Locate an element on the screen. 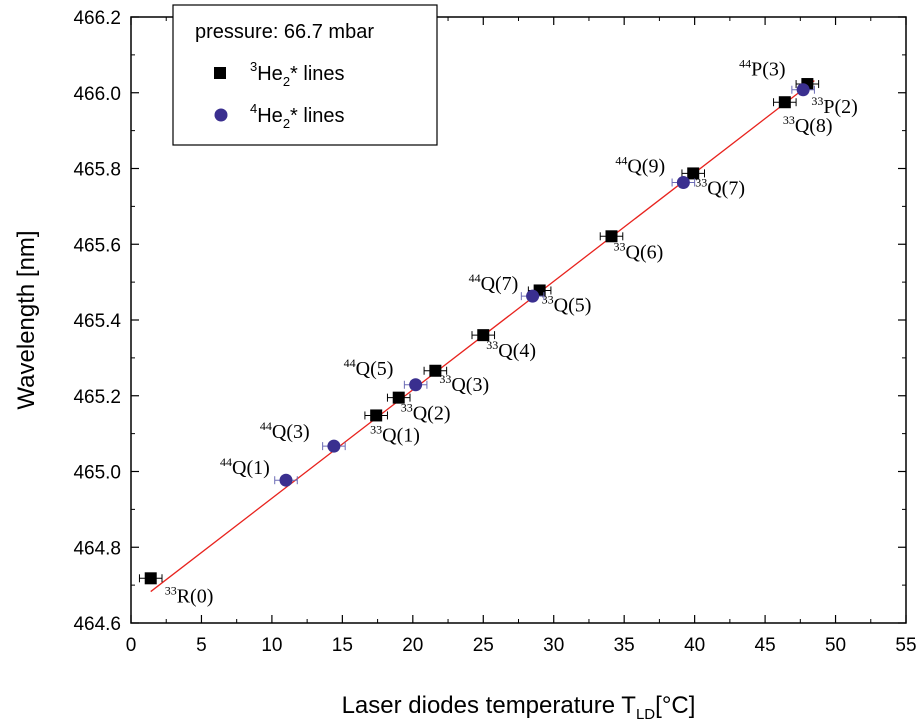 The image size is (921, 726). x-tick-label: 20 is located at coordinates (412, 645).